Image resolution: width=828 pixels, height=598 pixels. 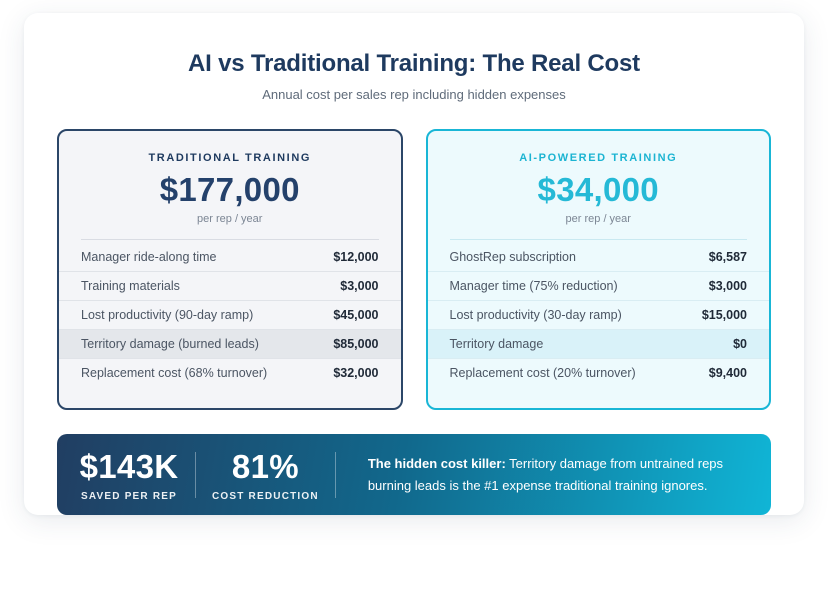 What do you see at coordinates (542, 373) in the screenshot?
I see `row-label: Replacement cost (20% turnover)` at bounding box center [542, 373].